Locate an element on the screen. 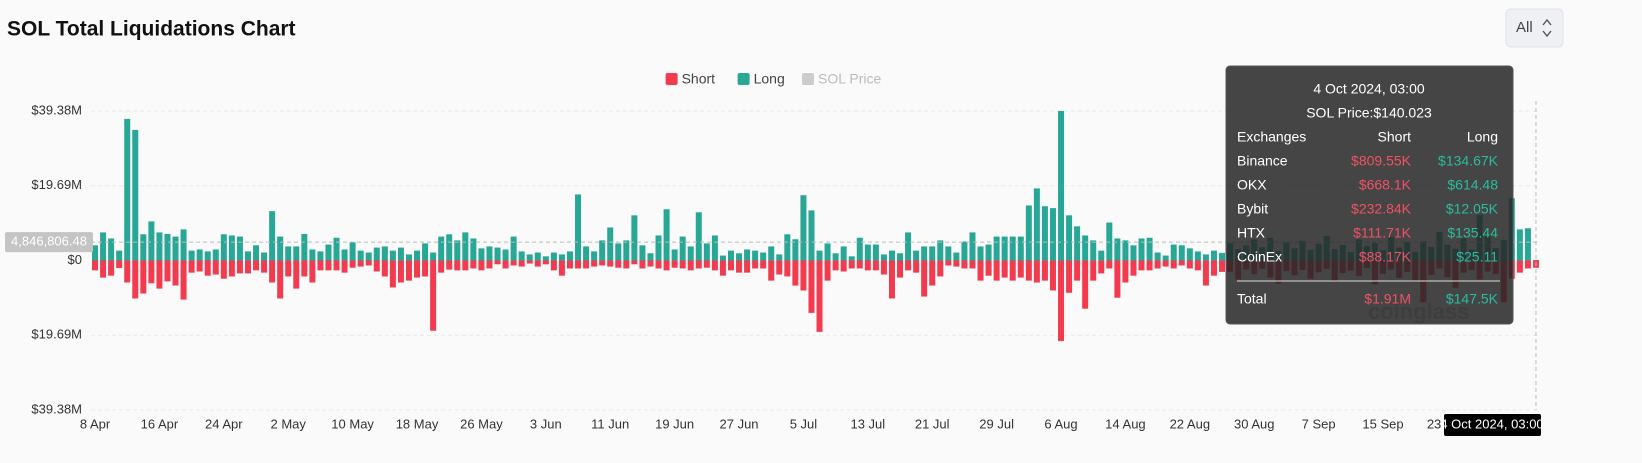 The image size is (1642, 463). tooltip-header: Exchanges is located at coordinates (1271, 137).